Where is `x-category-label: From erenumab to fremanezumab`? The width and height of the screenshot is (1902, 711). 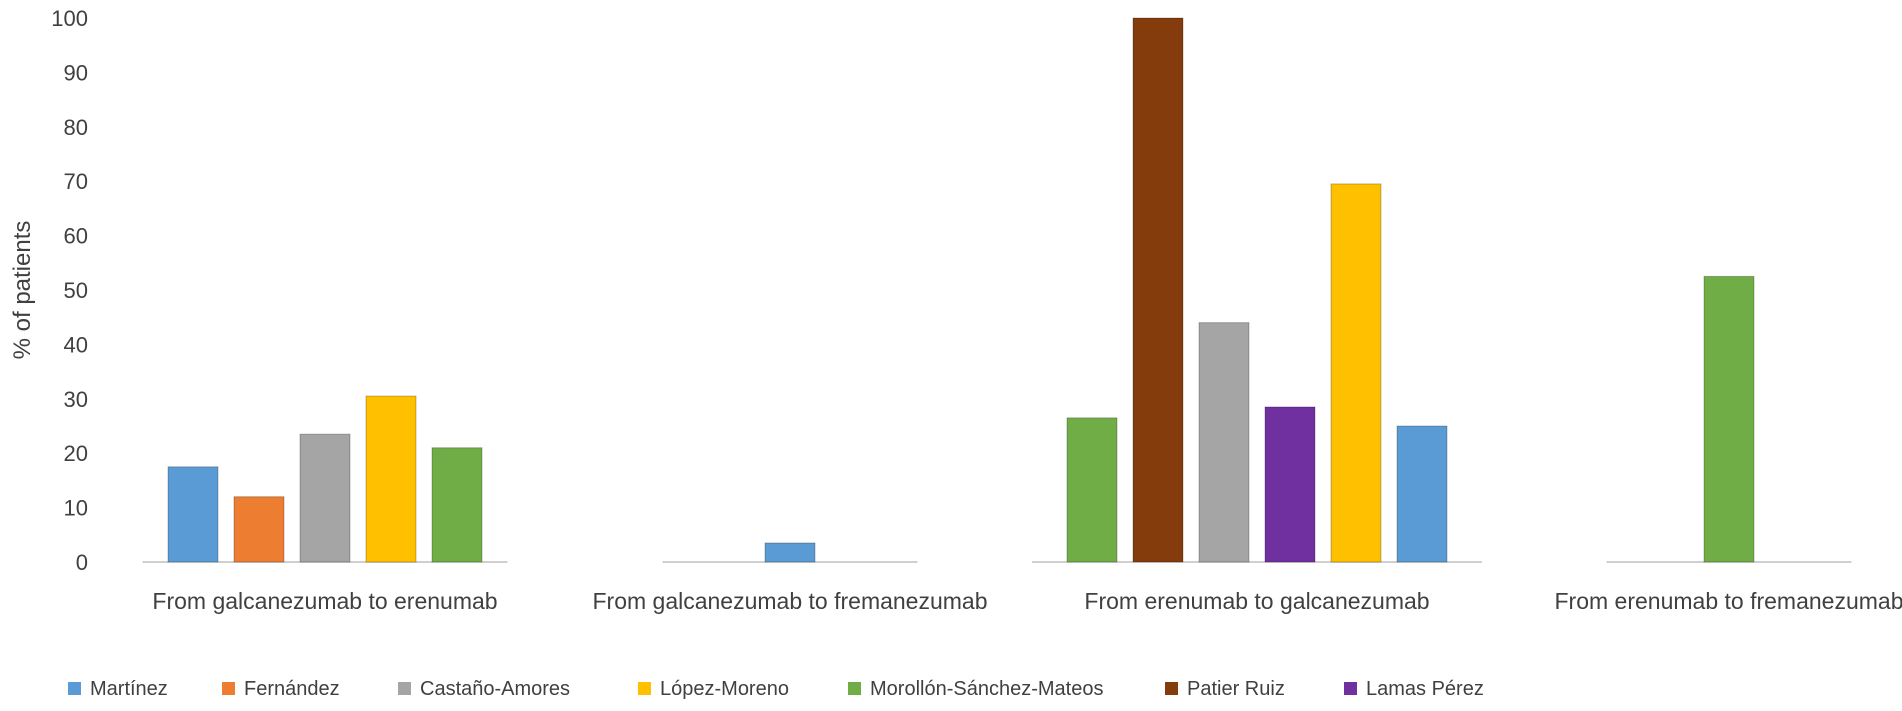
x-category-label: From erenumab to fremanezumab is located at coordinates (1728, 601).